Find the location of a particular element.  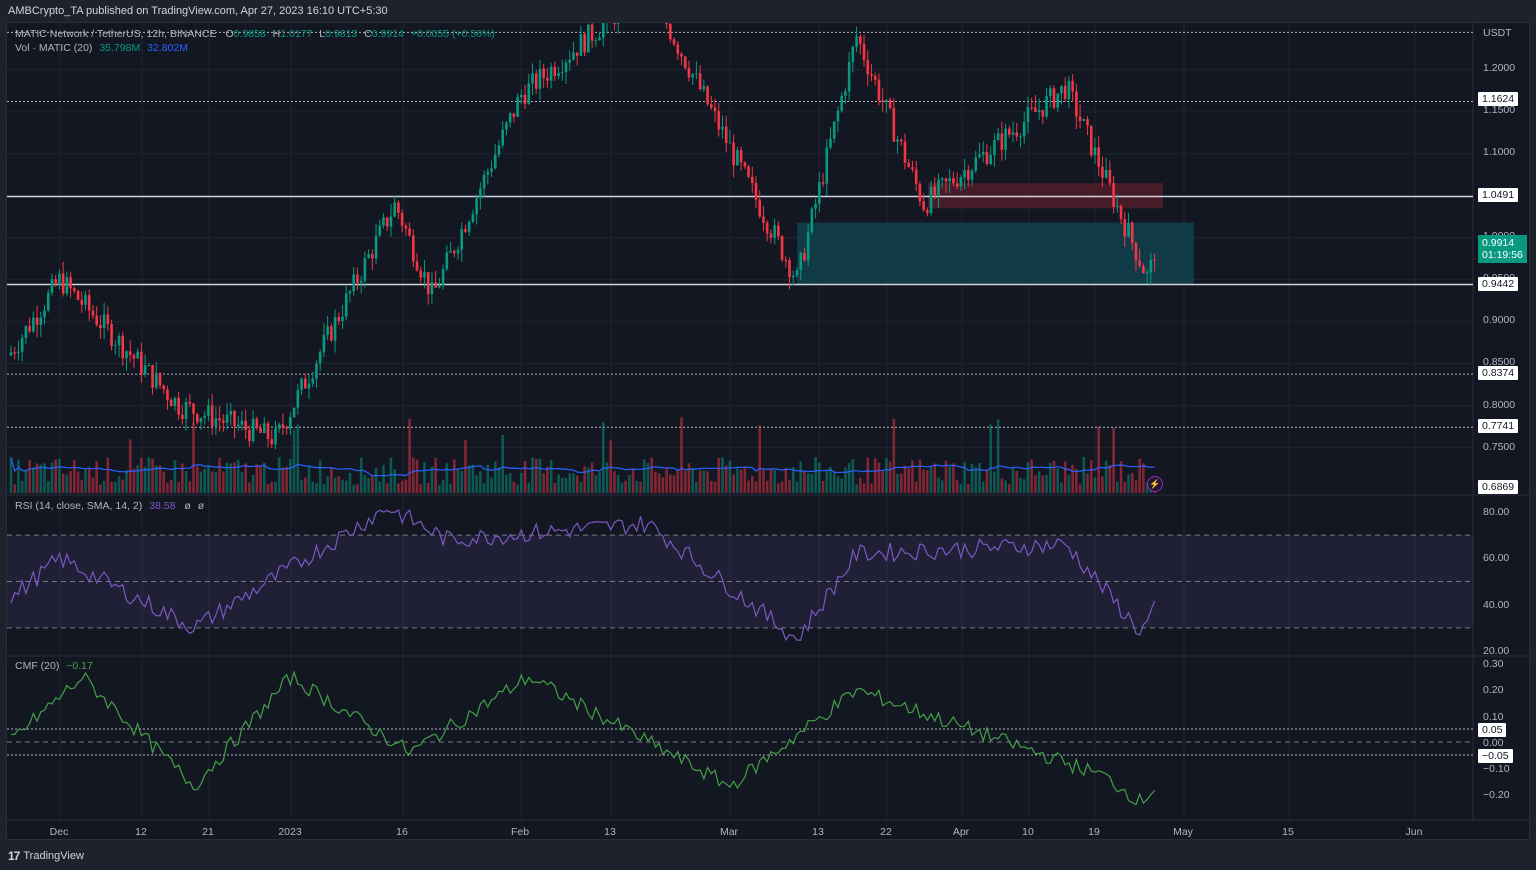

price-tick: 0.7500 is located at coordinates (1499, 447).